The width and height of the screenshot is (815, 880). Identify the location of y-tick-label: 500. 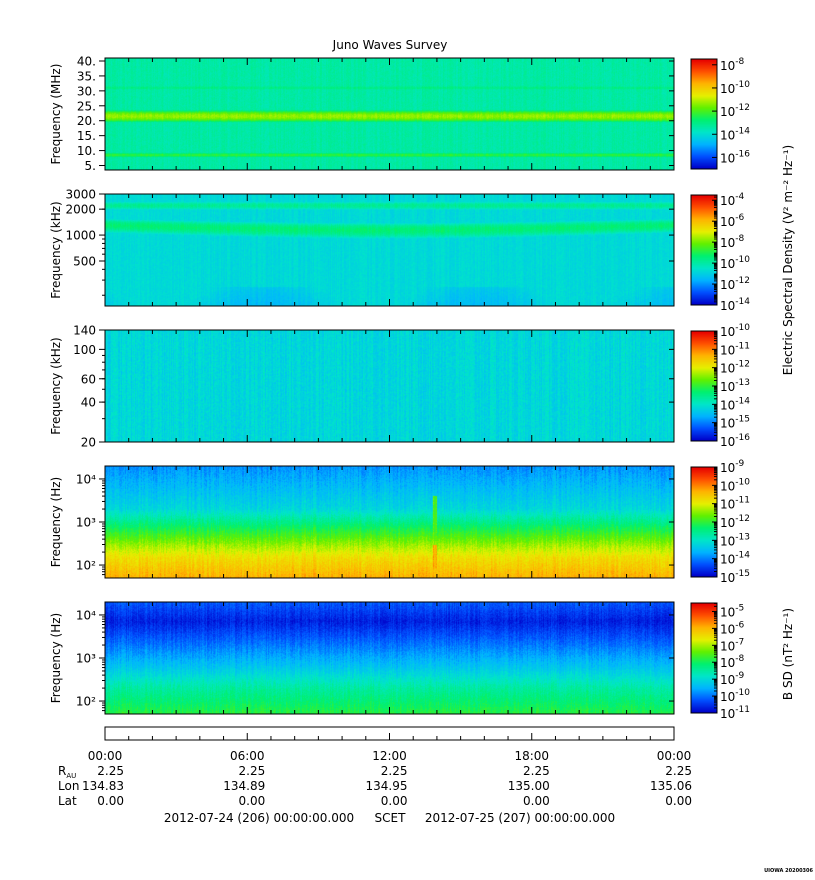
(84, 261).